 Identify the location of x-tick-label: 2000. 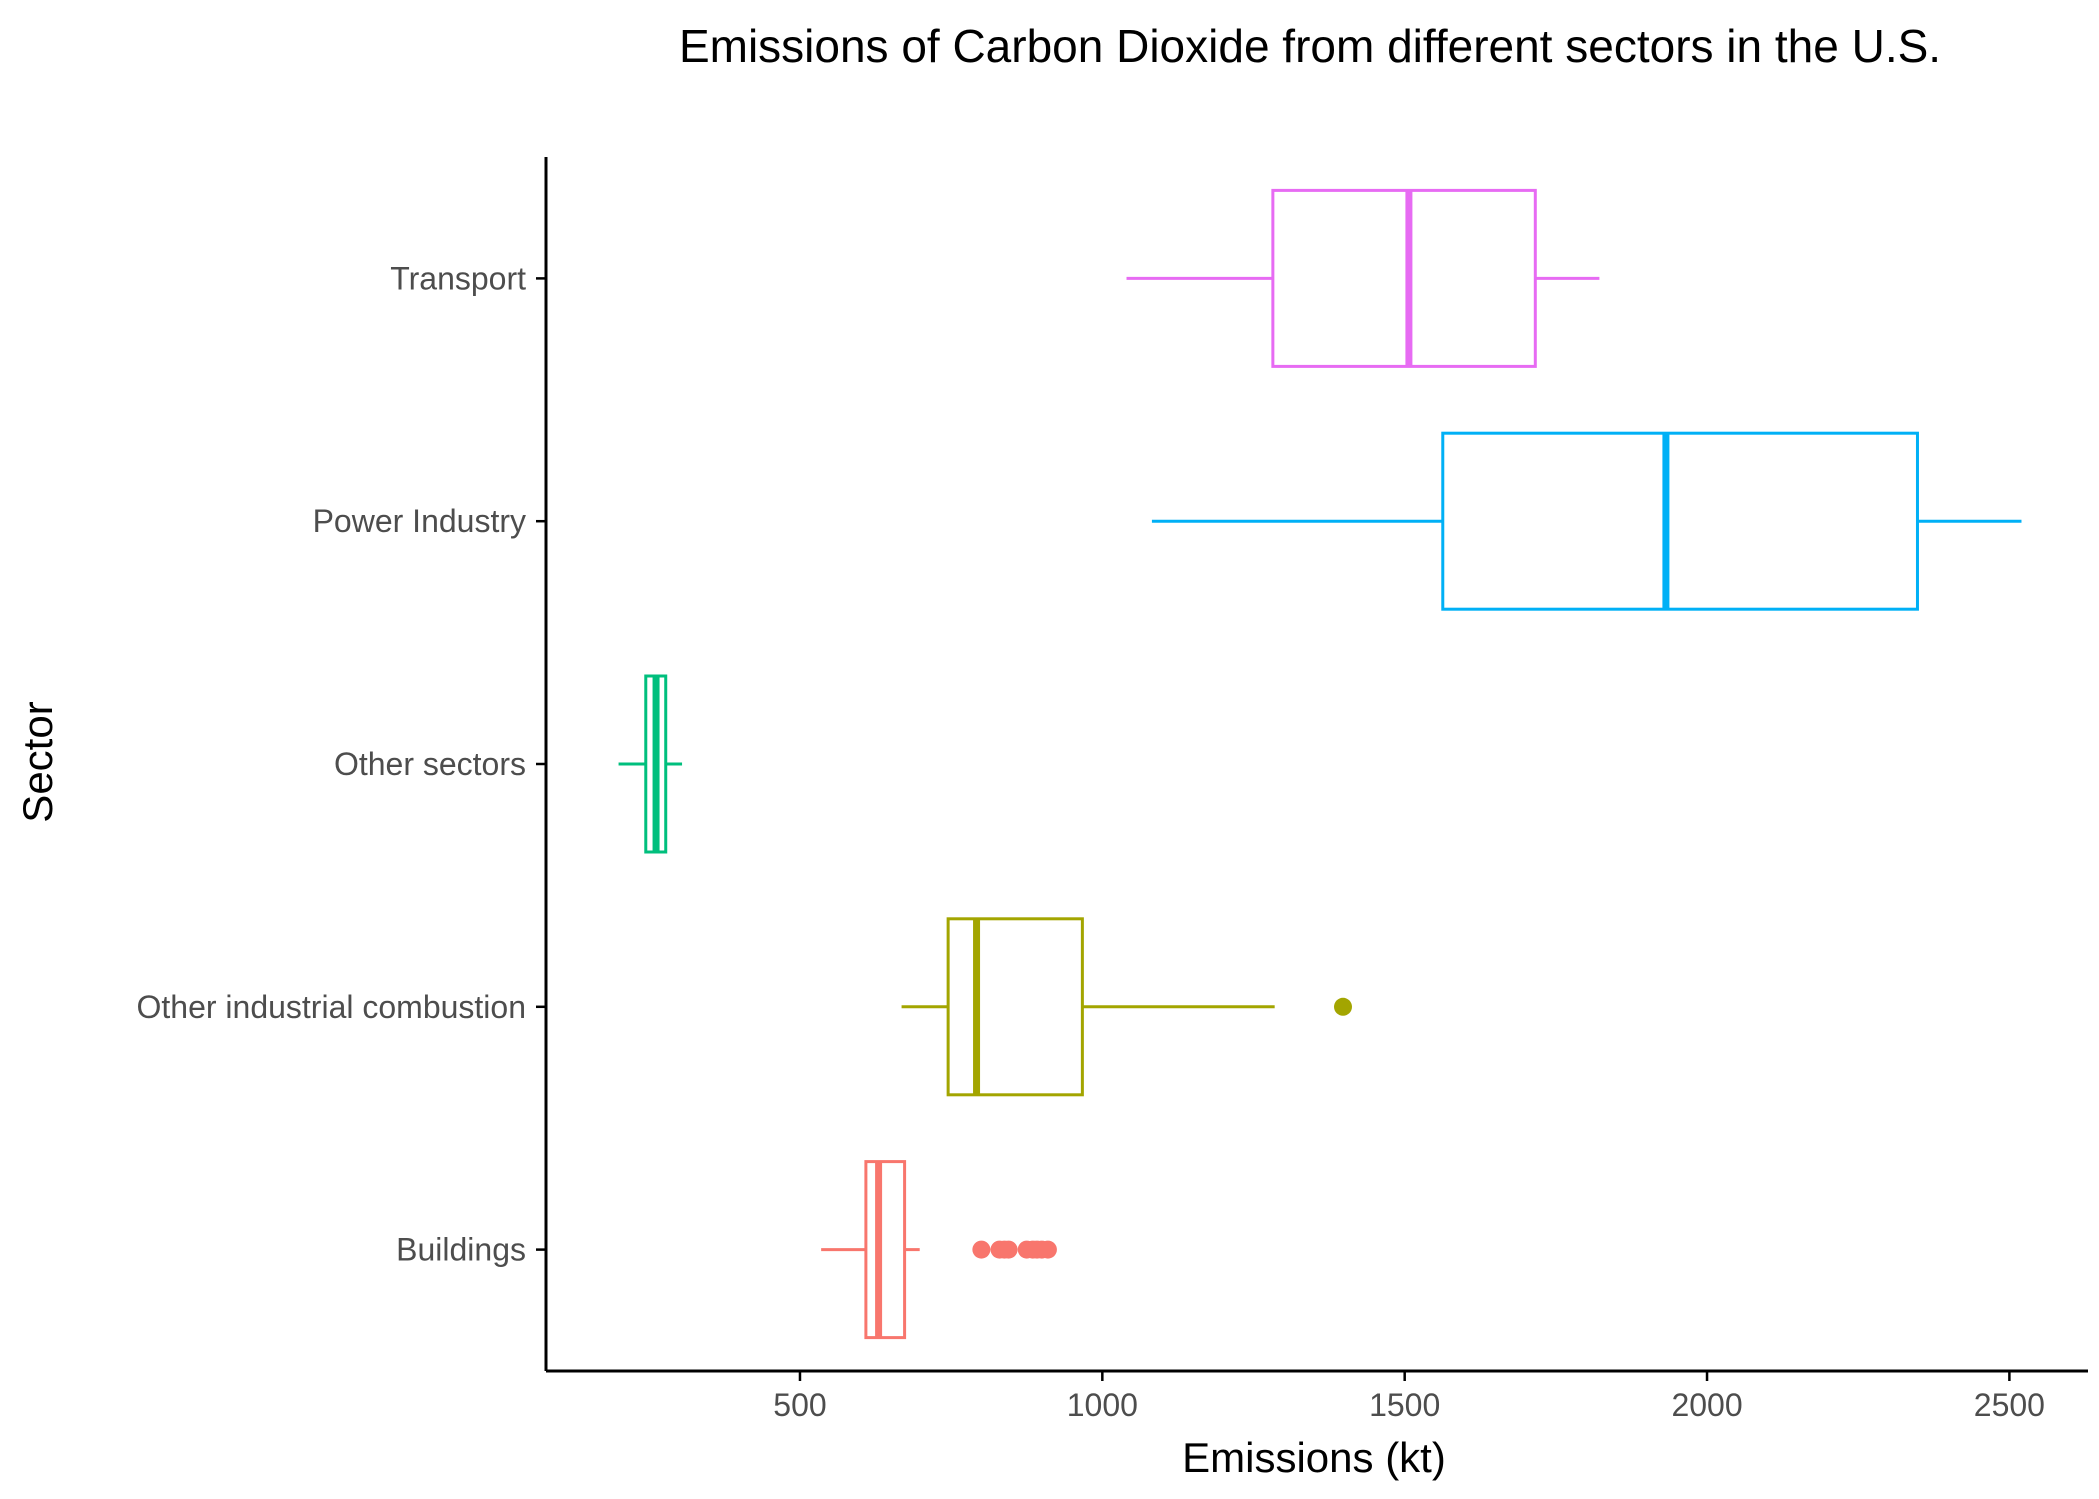
(1706, 1405).